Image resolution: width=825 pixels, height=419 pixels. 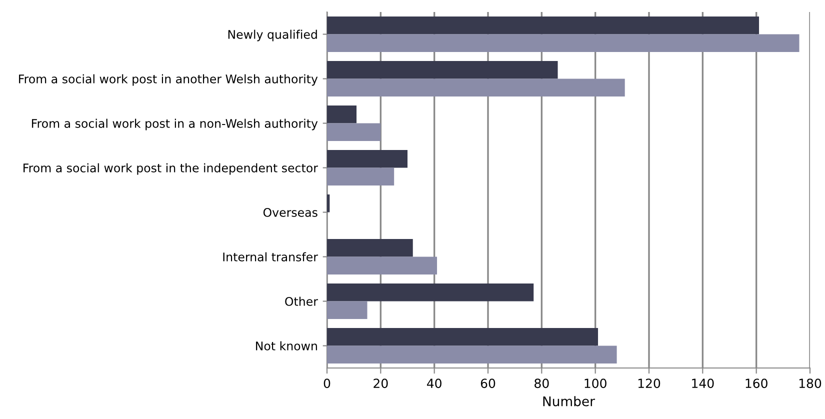 I want to click on x-tick-label: 60, so click(x=488, y=383).